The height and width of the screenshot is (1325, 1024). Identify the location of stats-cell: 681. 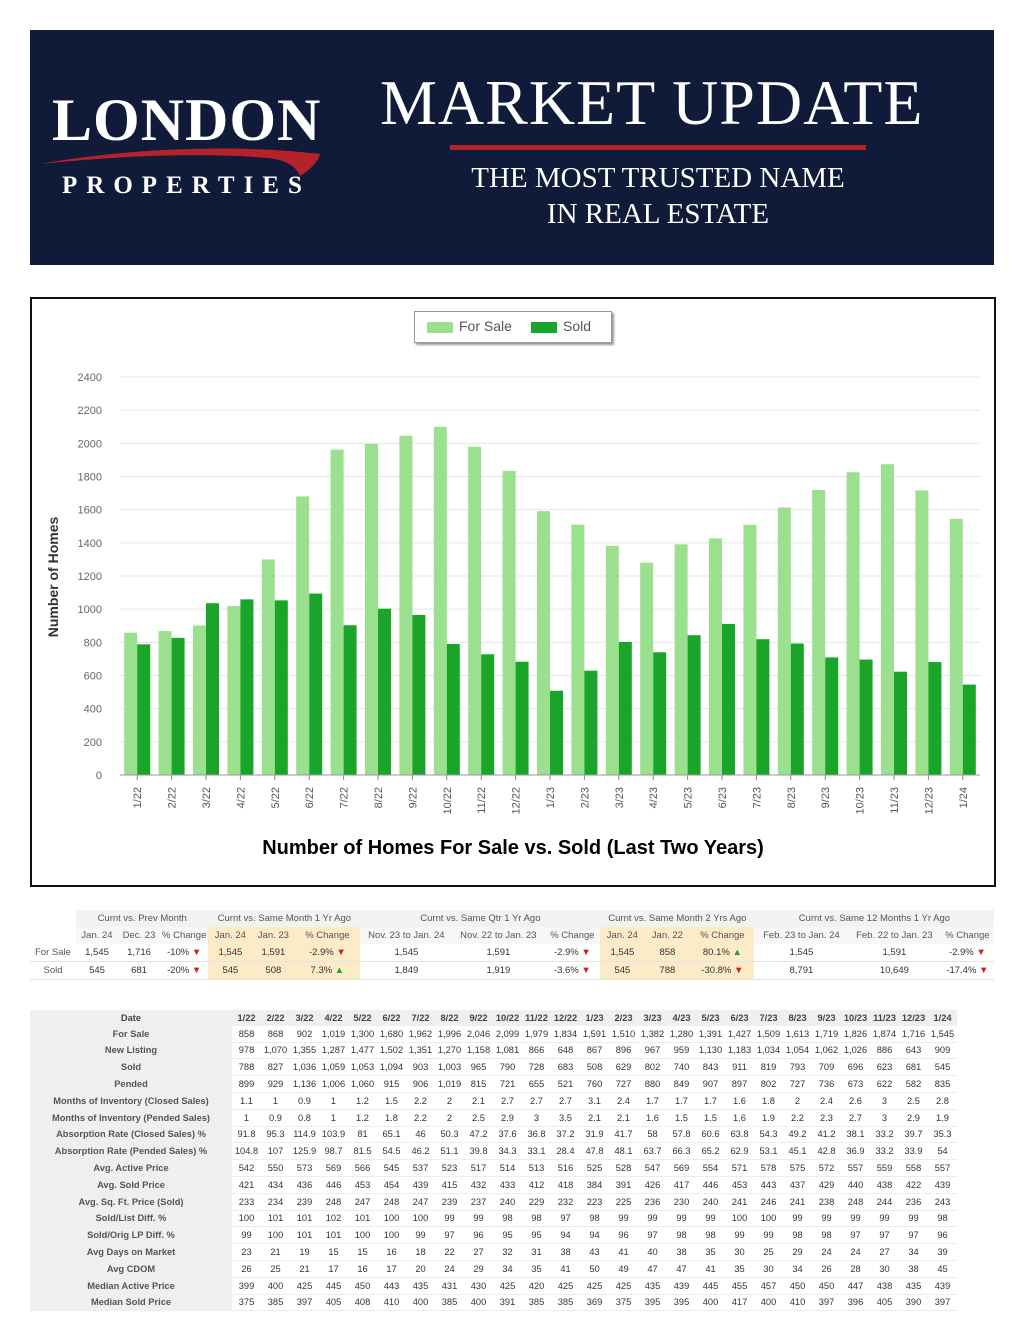
(913, 1067).